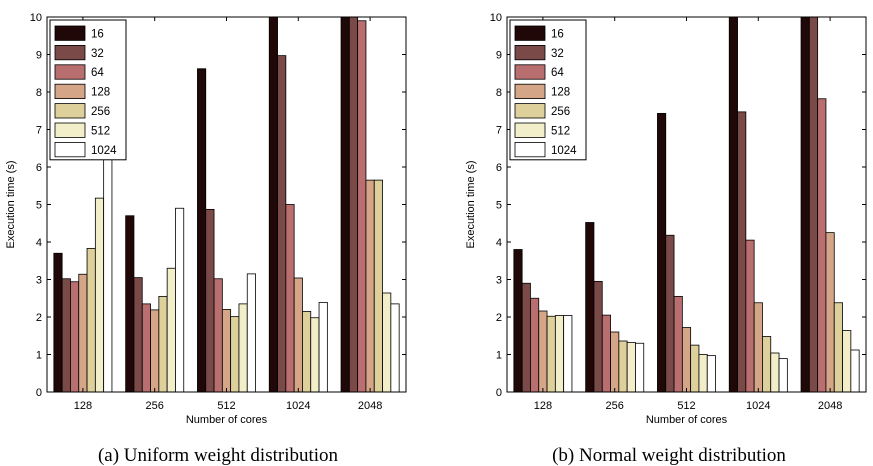 This screenshot has height=466, width=873. Describe the element at coordinates (370, 406) in the screenshot. I see `x-tick-label: 2048` at that location.